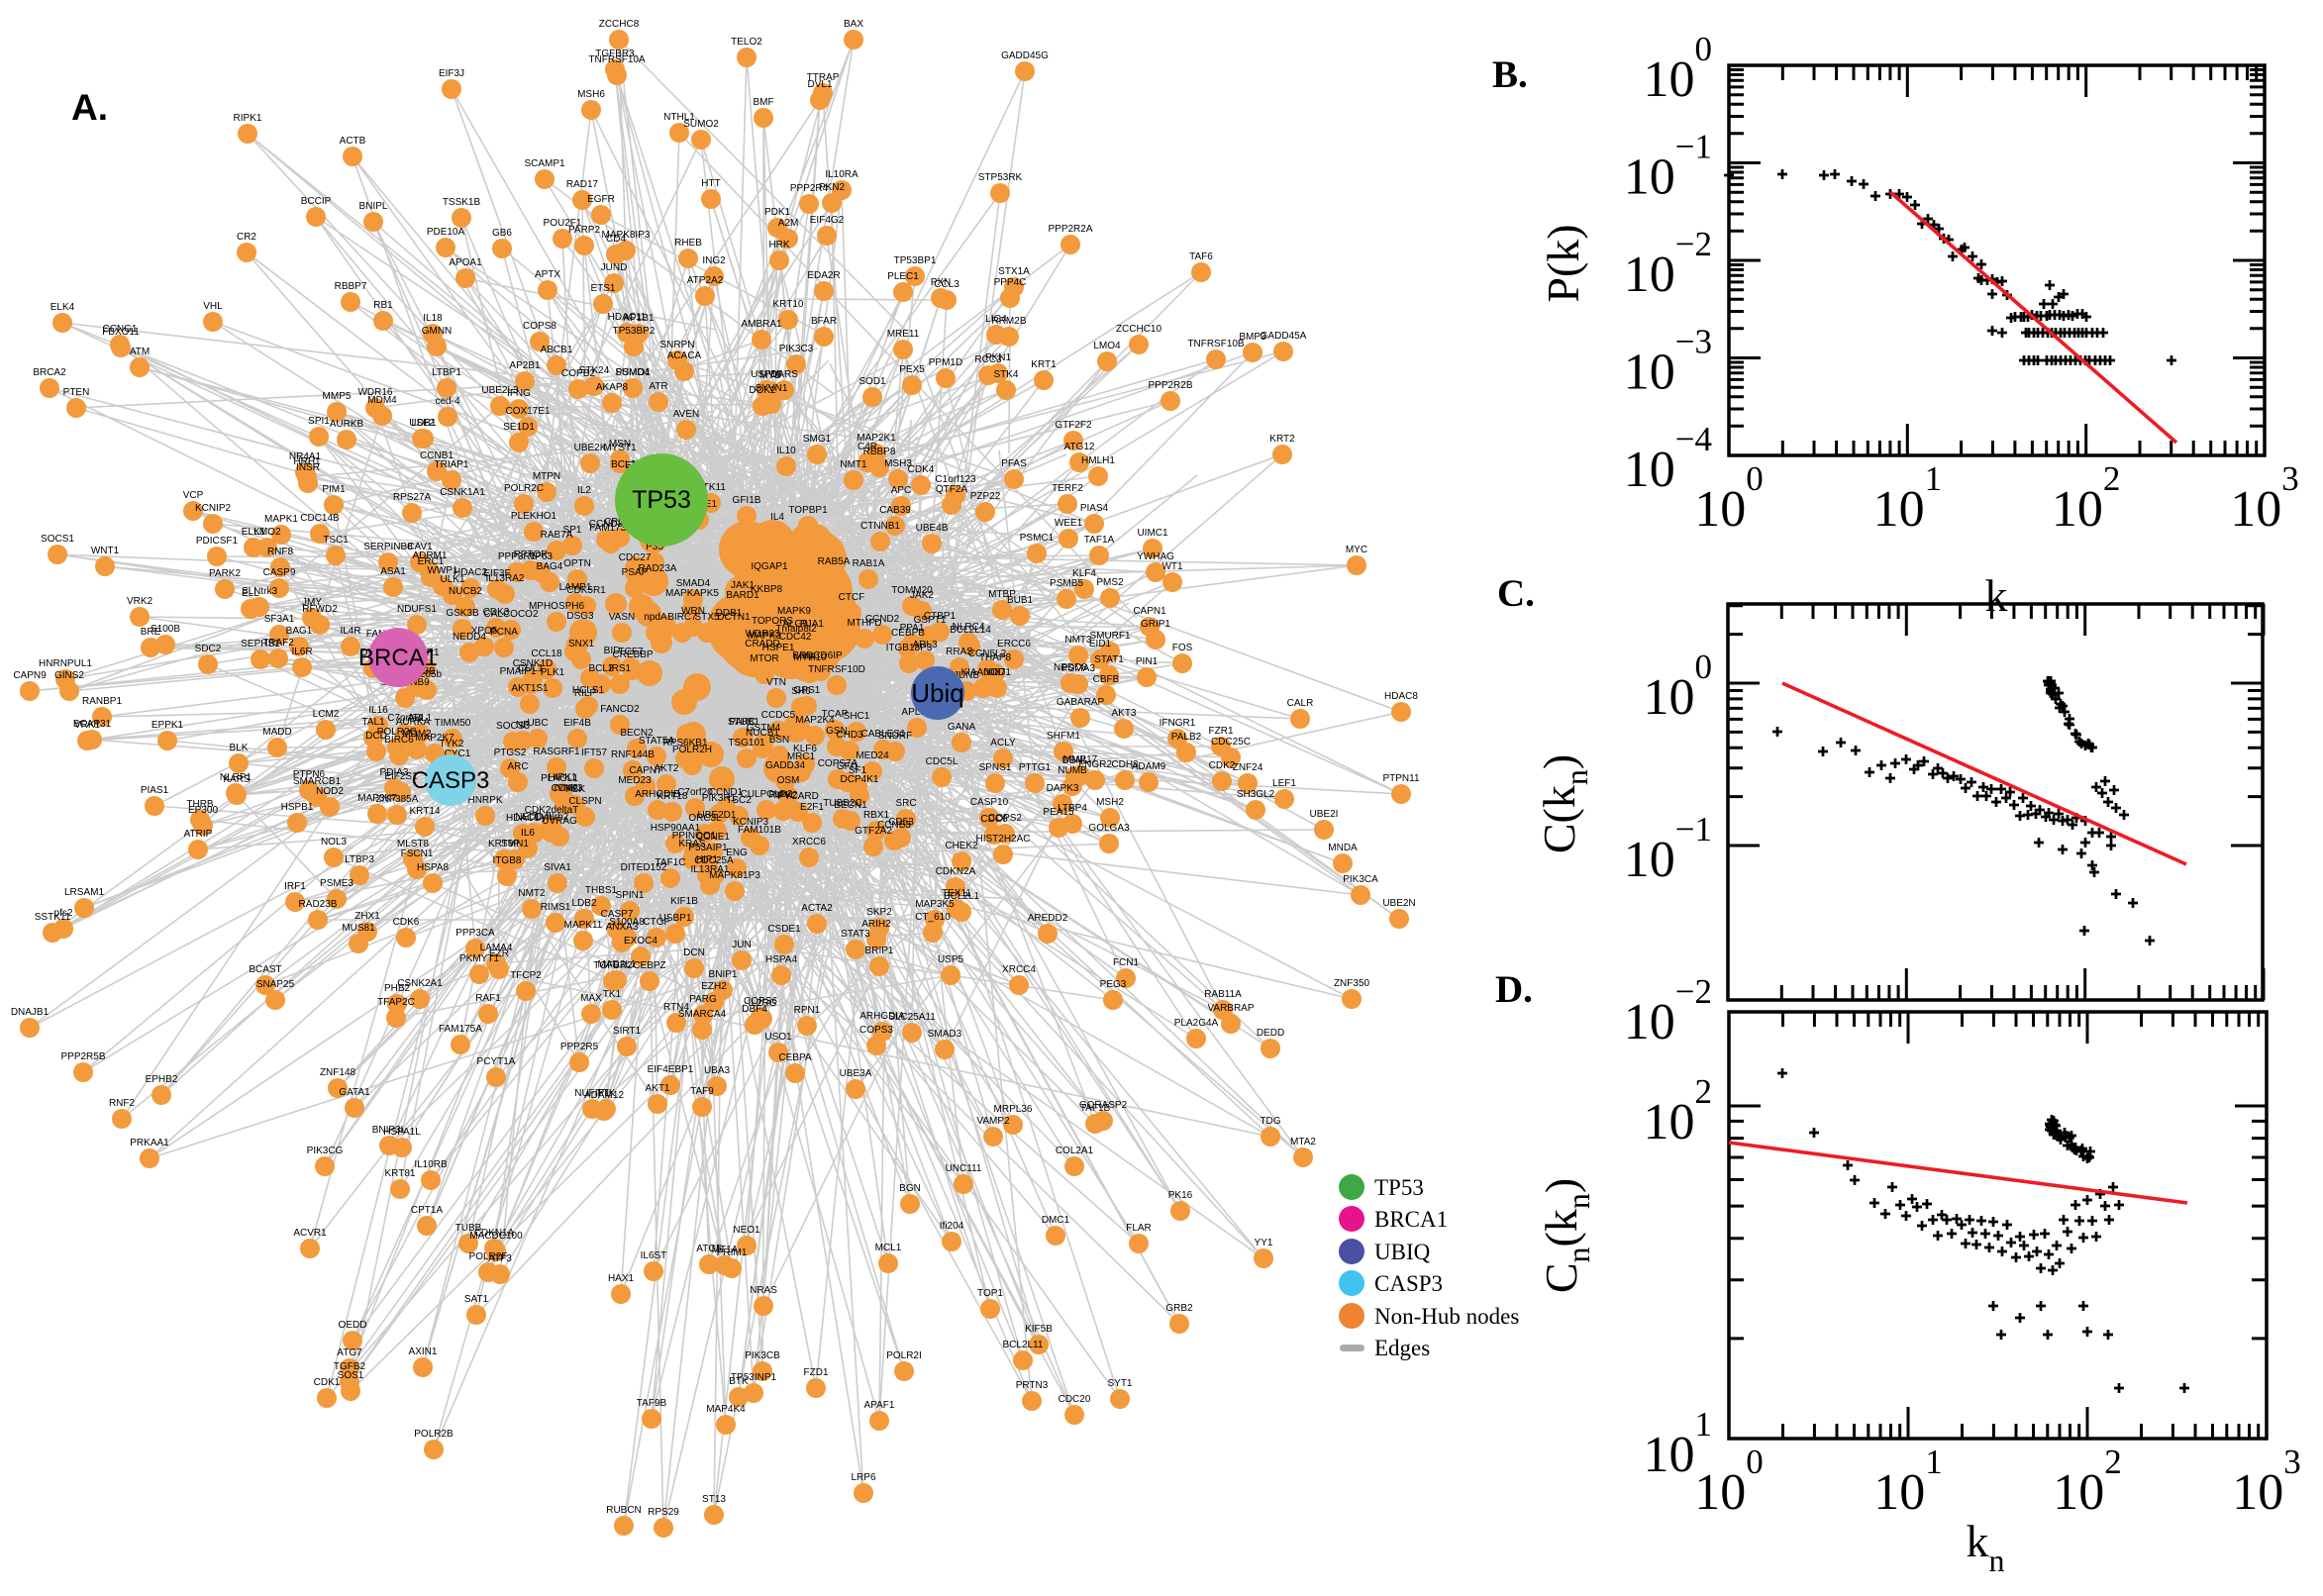  What do you see at coordinates (373, 722) in the screenshot?
I see `svg-text: TAL1` at bounding box center [373, 722].